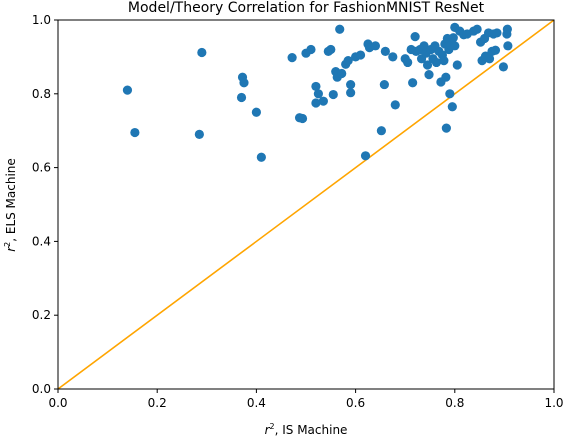 The width and height of the screenshot is (565, 443). I want to click on y-tick-label: 0.6, so click(41, 168).